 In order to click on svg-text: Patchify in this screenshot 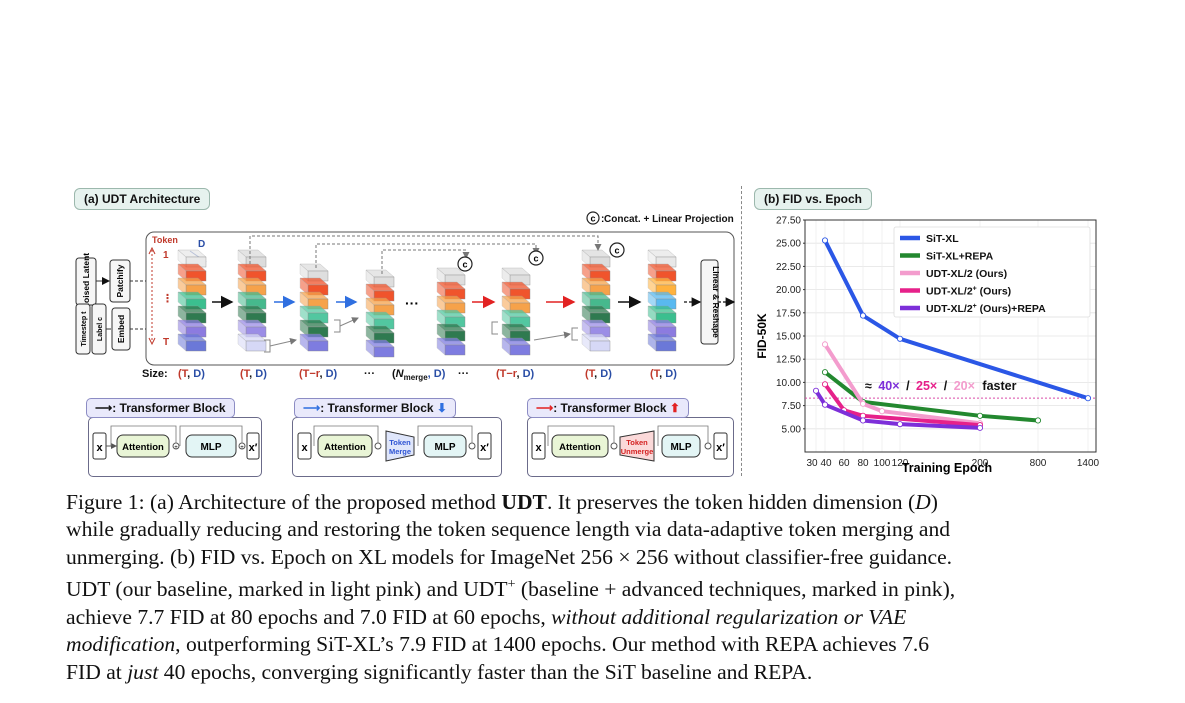, I will do `click(120, 280)`.